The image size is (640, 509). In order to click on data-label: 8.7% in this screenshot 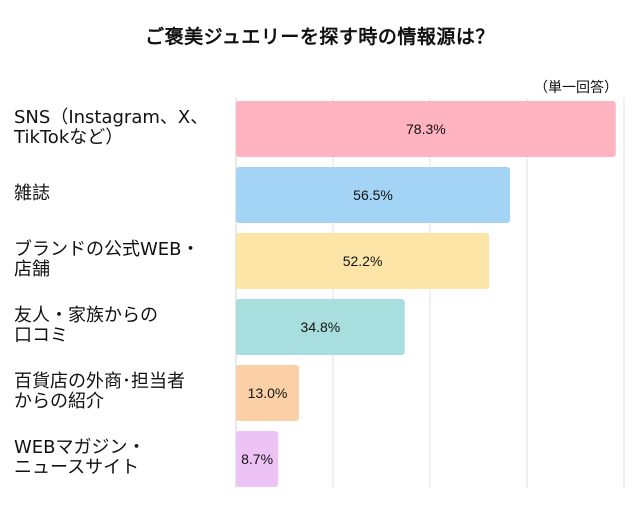, I will do `click(257, 459)`.